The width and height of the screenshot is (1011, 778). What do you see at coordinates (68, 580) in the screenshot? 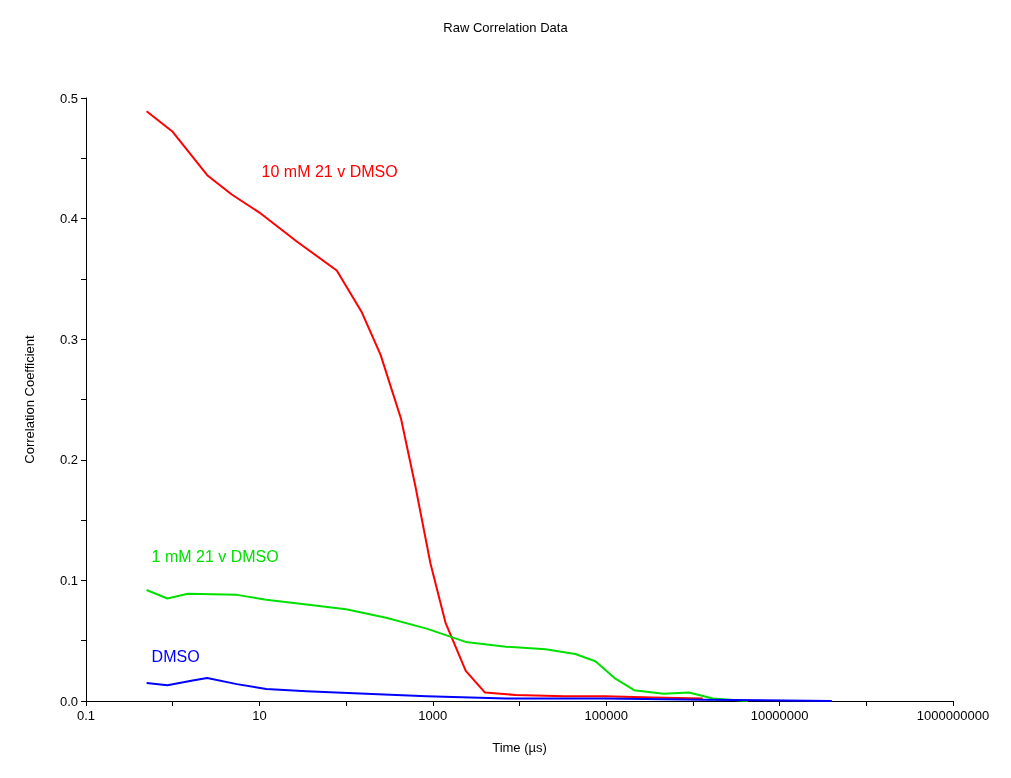
I see `y-tick-label: 0.1` at bounding box center [68, 580].